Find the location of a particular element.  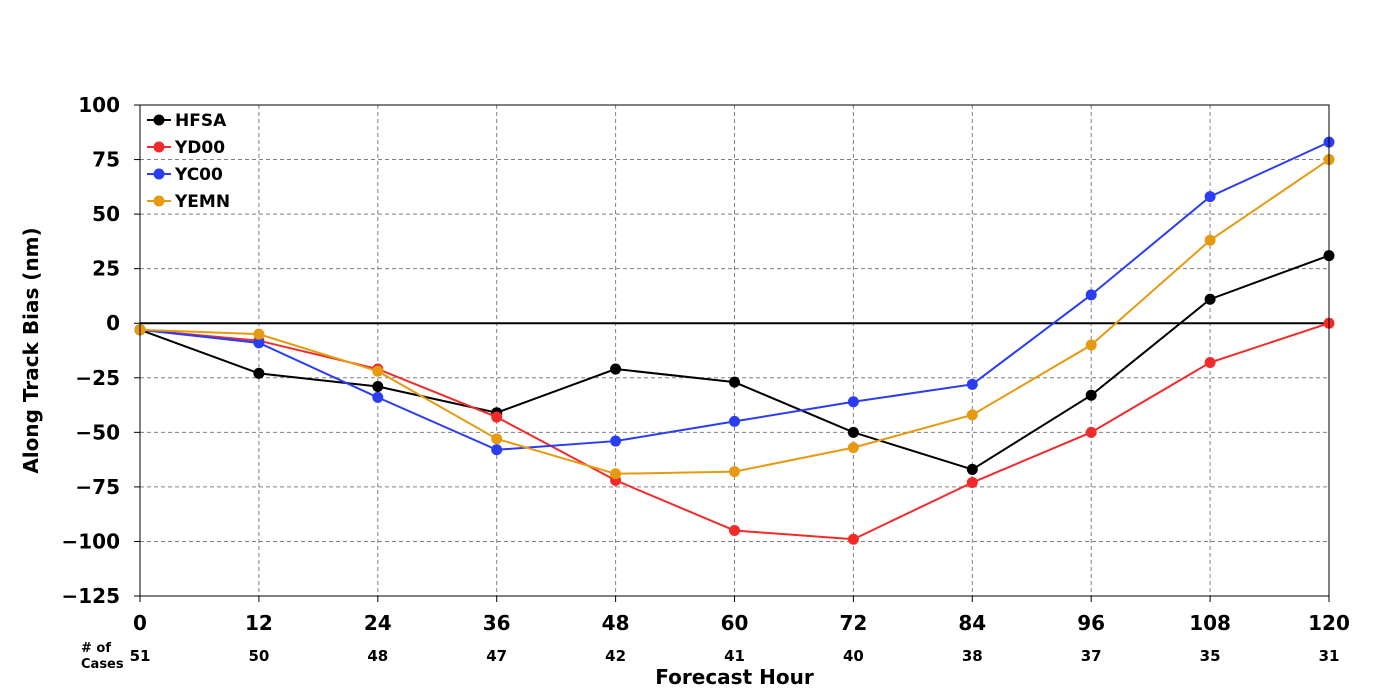

y-tick-label: 75 is located at coordinates (106, 160).